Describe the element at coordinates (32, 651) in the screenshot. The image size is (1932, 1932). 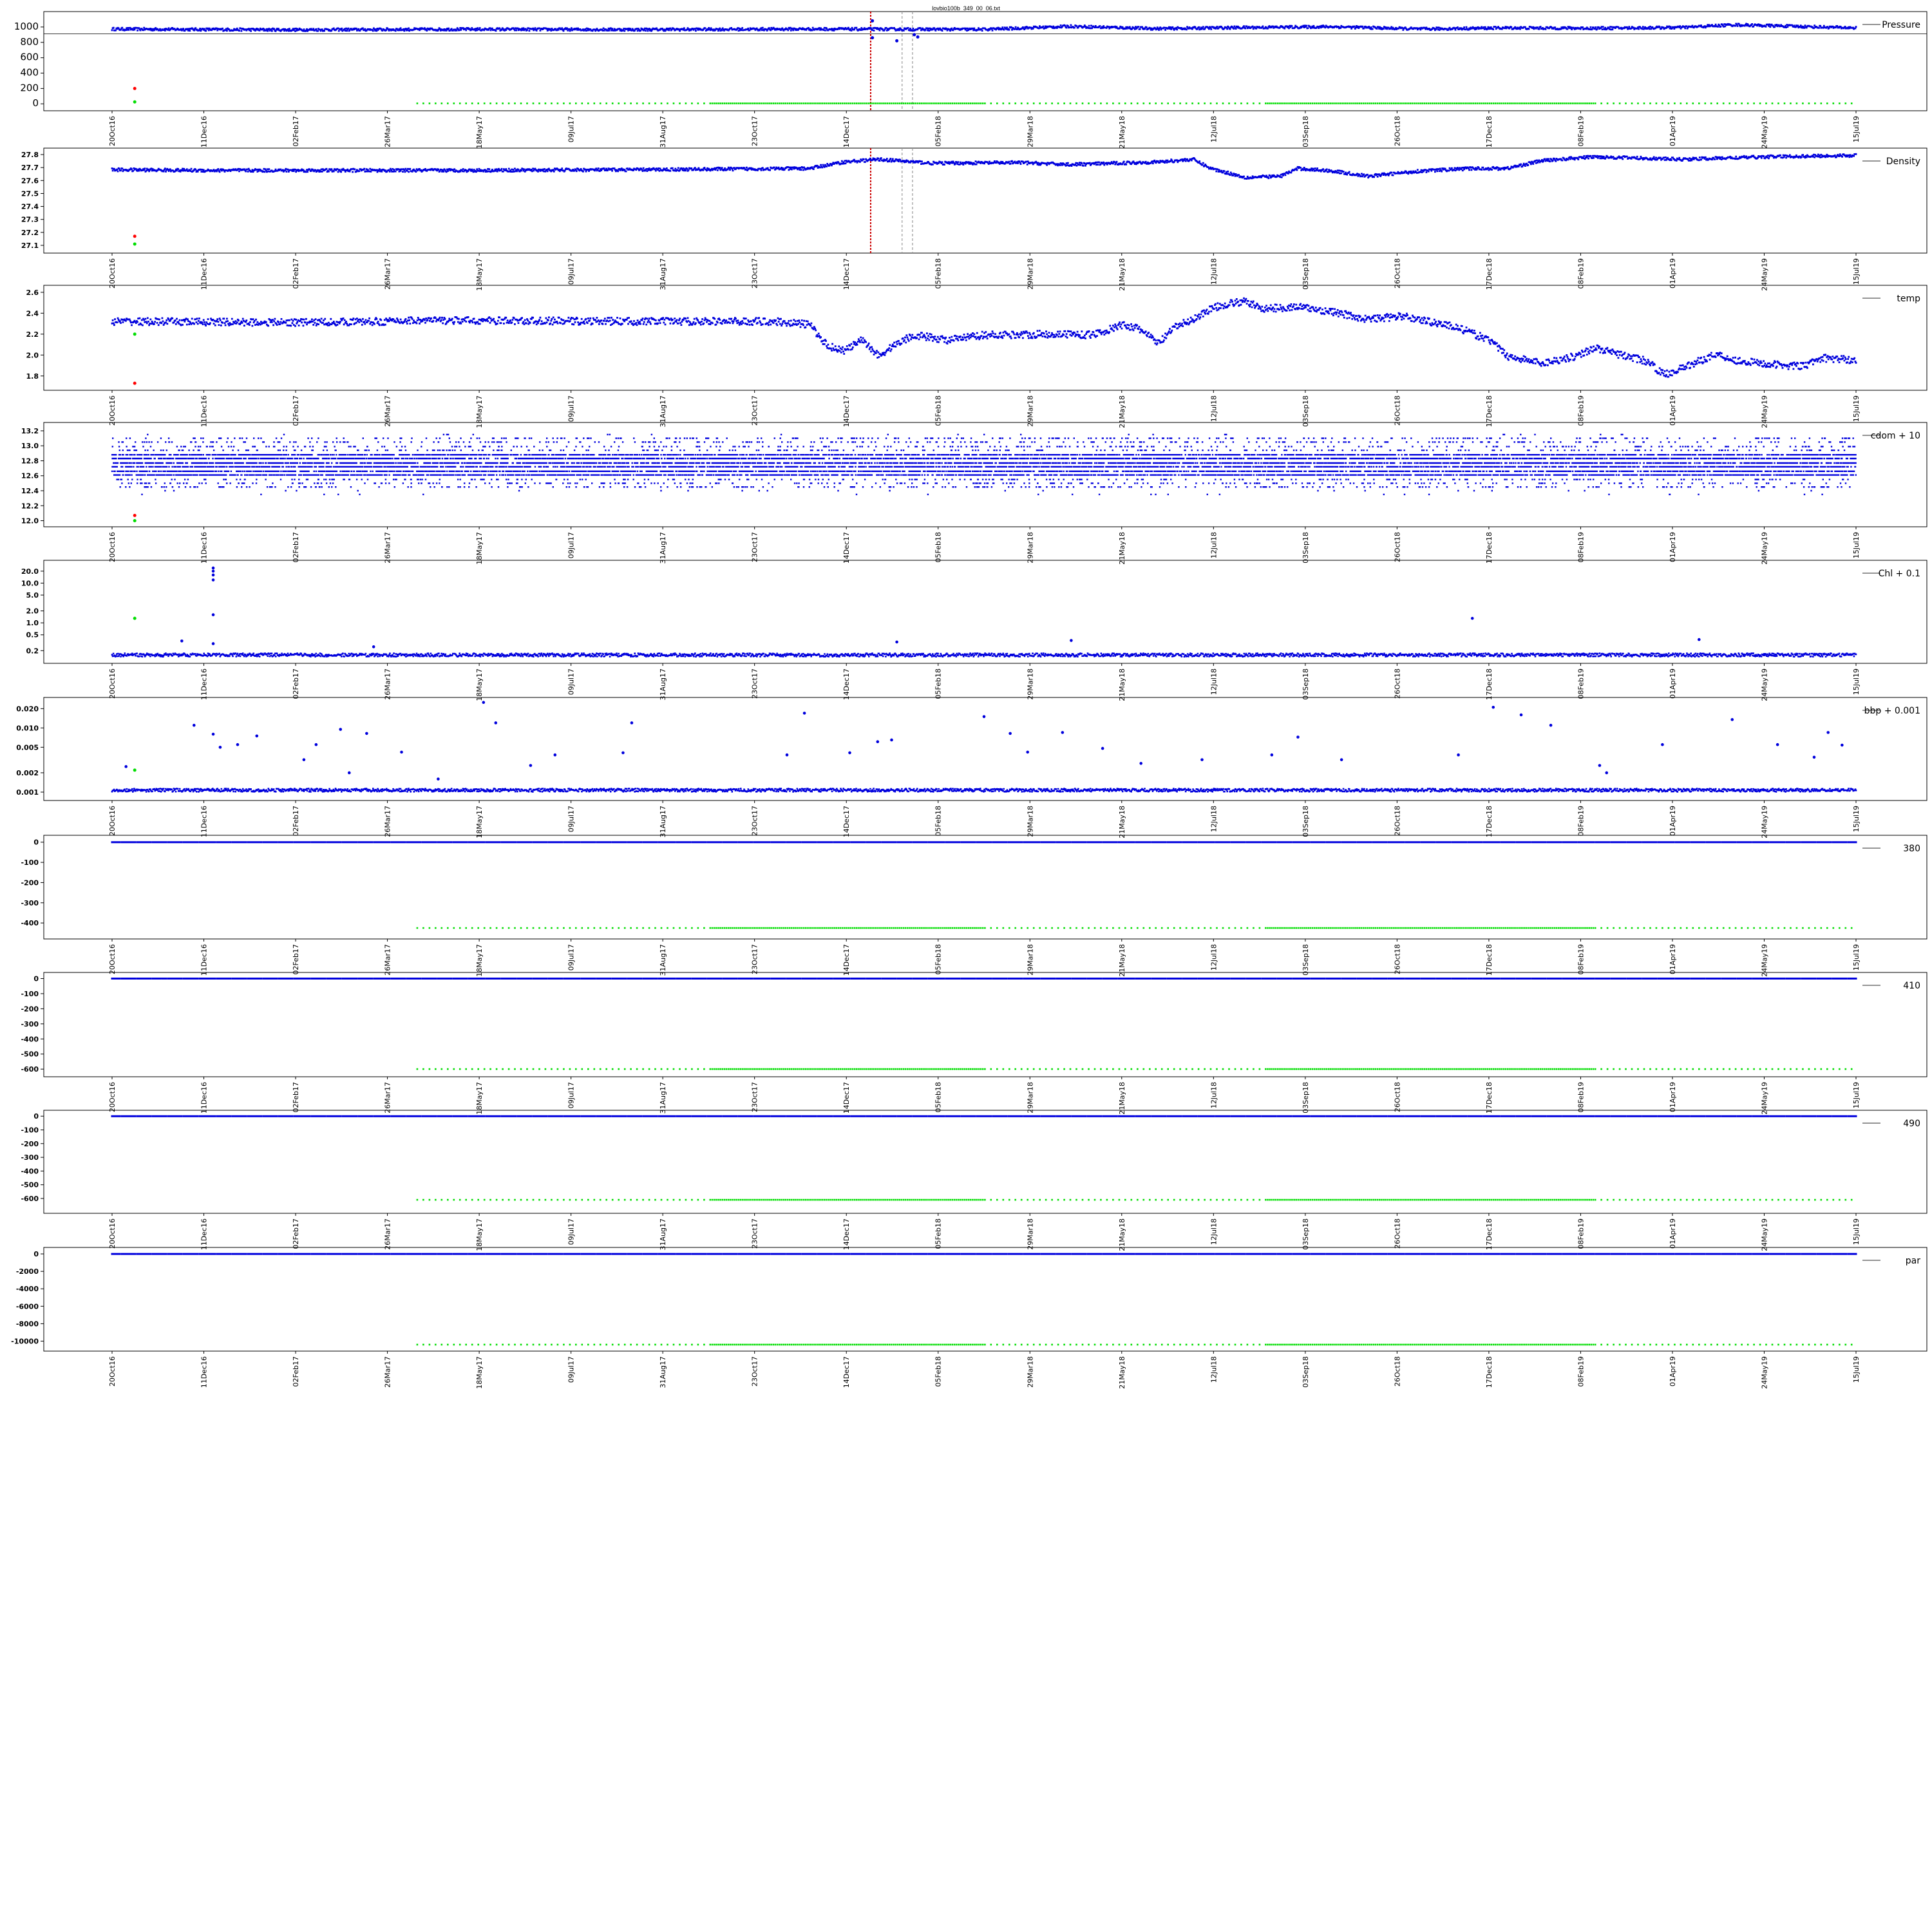
I see `y-tick-label: 0.2` at that location.